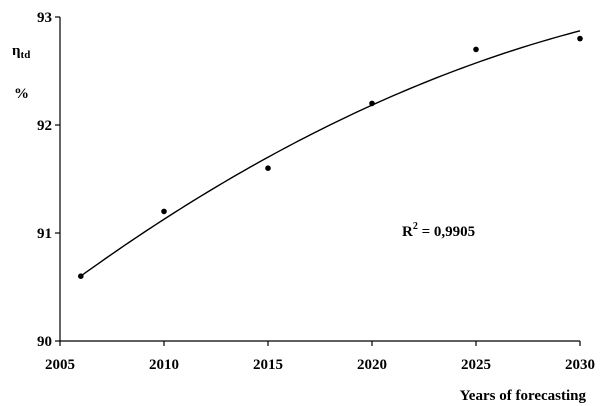 This screenshot has height=406, width=600. Describe the element at coordinates (26, 55) in the screenshot. I see `y-axis-subscript: td` at that location.